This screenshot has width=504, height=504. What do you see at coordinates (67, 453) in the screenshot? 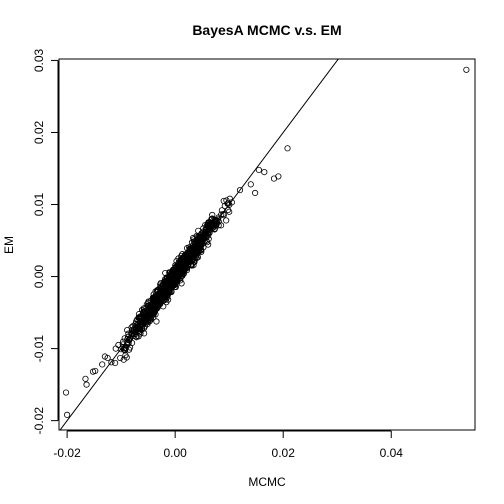
I see `x-tick-label: -0.02` at bounding box center [67, 453].